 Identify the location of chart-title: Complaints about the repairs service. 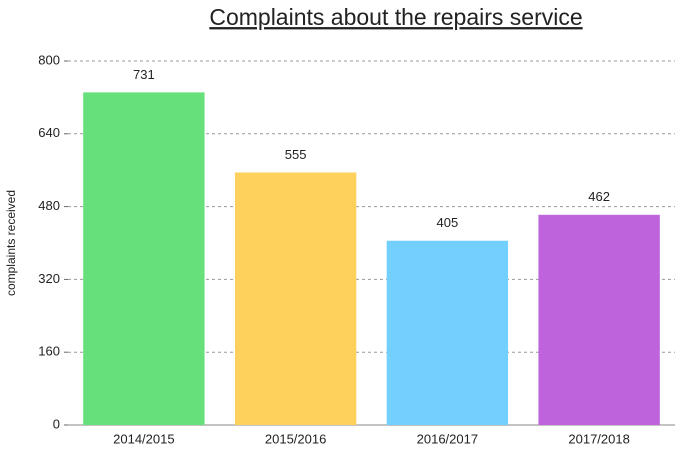
(395, 17).